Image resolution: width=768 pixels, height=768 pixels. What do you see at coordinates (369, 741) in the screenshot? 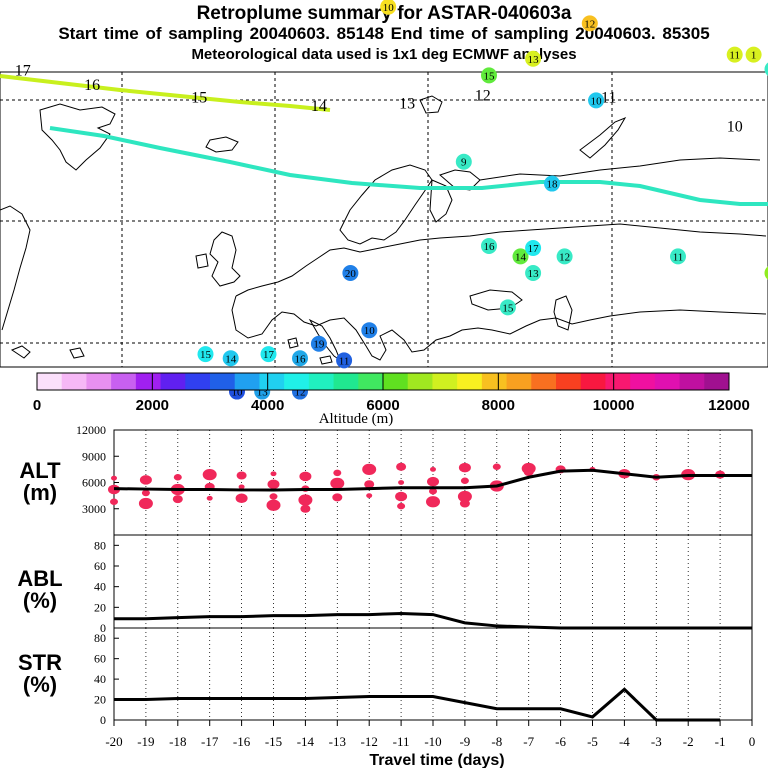
I see `x-tick-label: -12` at bounding box center [369, 741].